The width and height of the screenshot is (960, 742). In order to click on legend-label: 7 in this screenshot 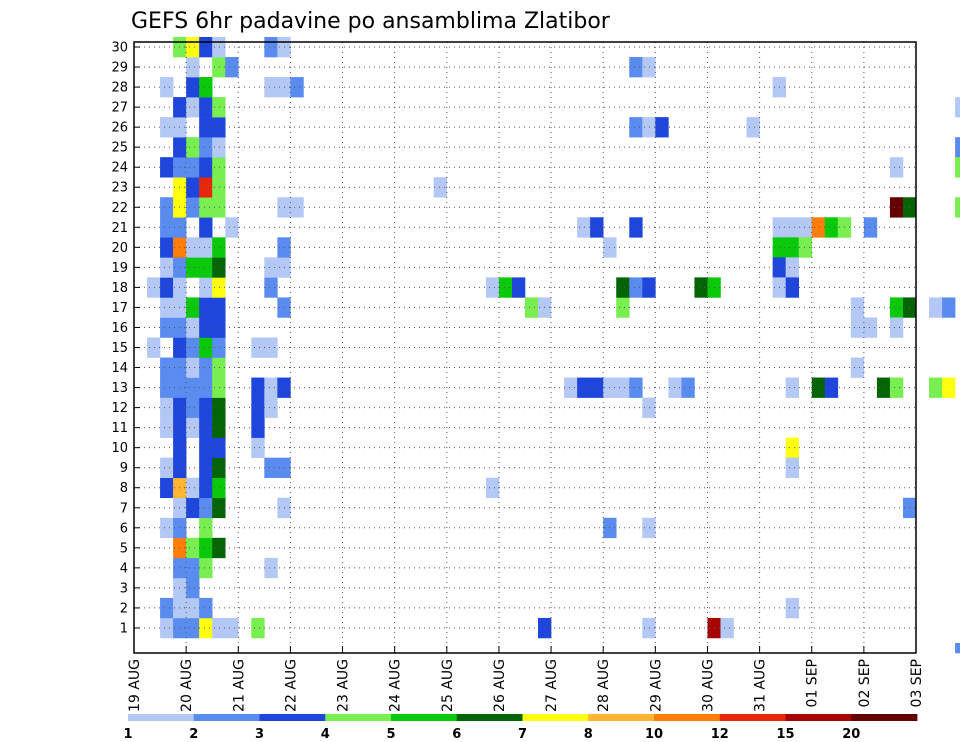, I will do `click(522, 734)`.